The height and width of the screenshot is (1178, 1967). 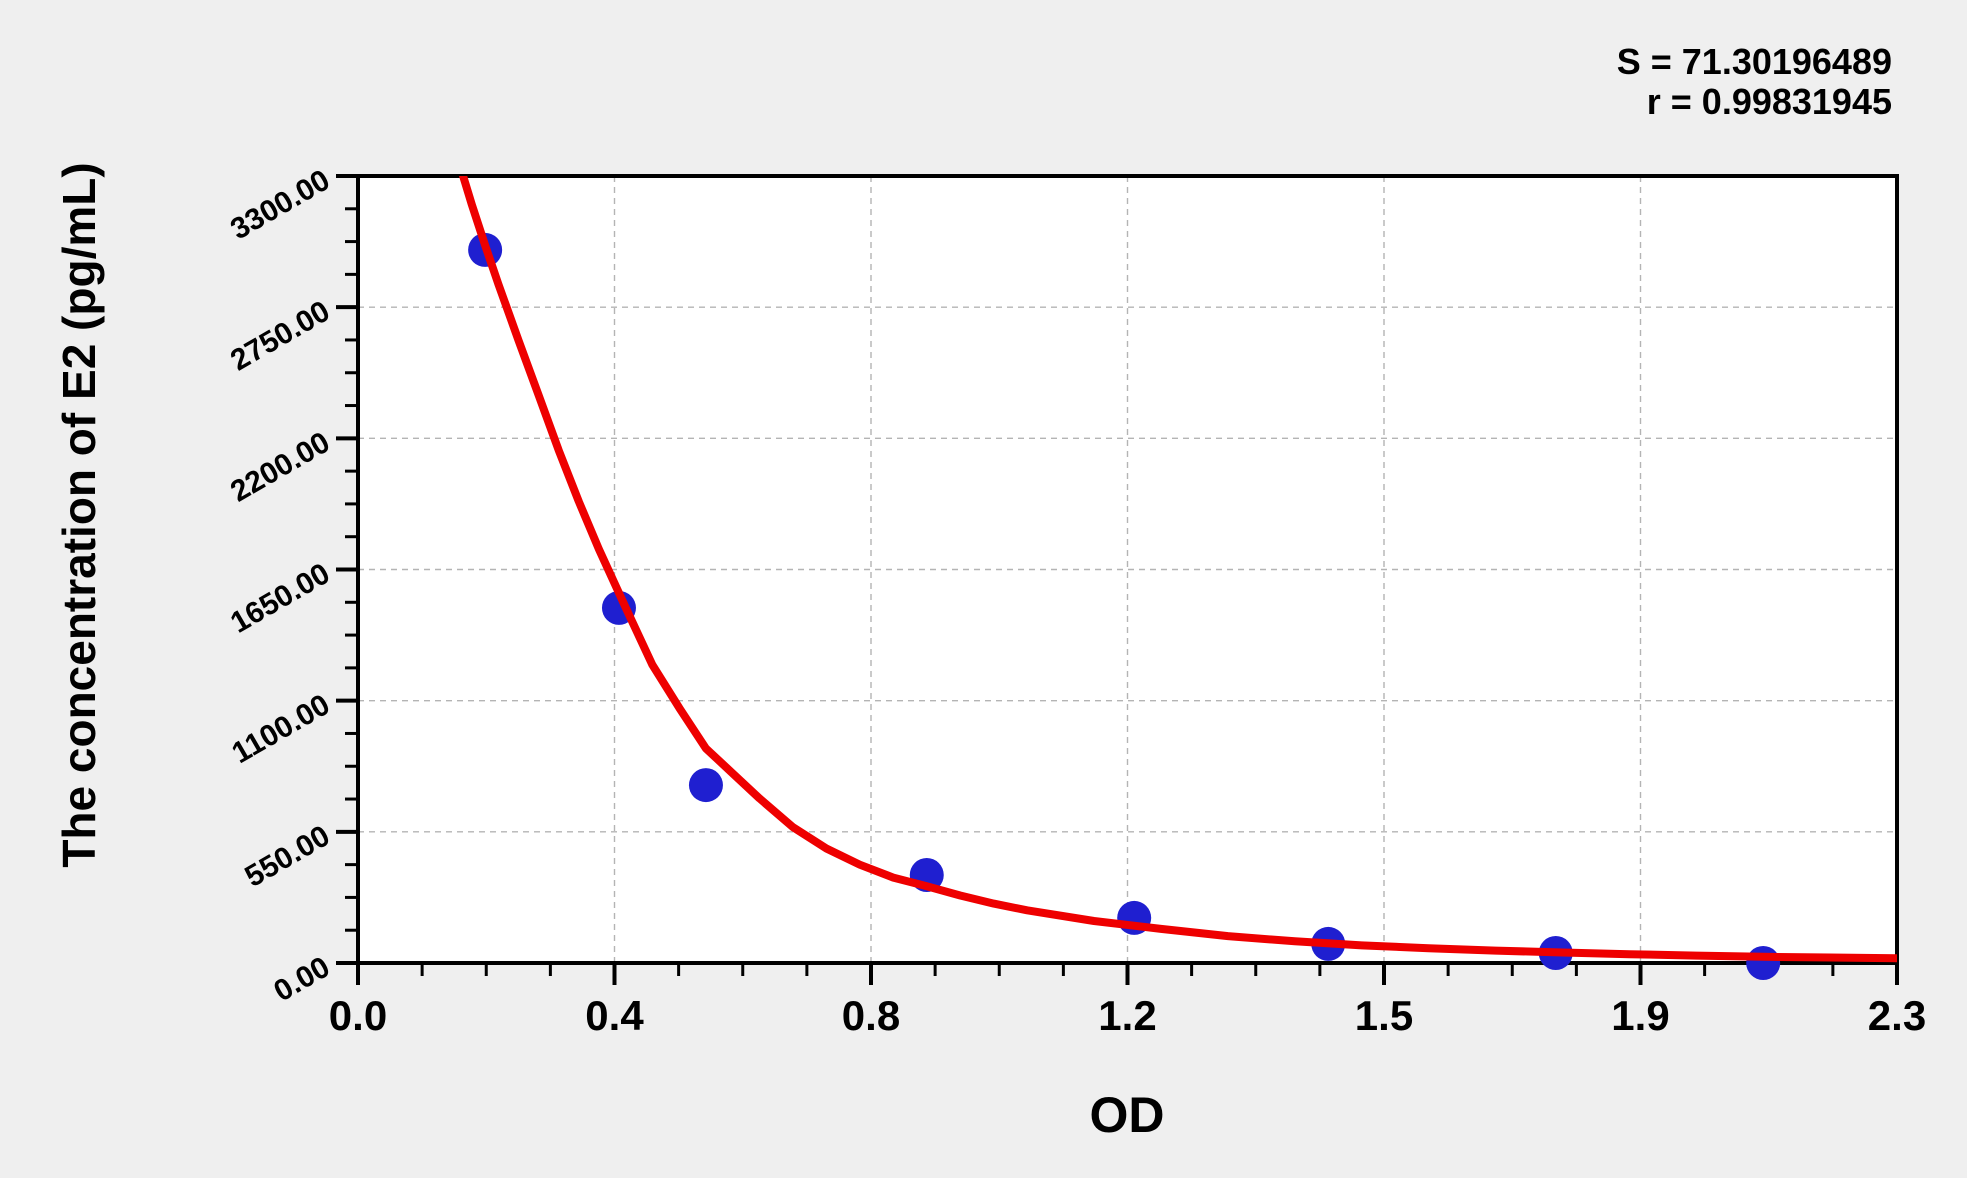 I want to click on y-tick-label: 1650.00, so click(x=280, y=598).